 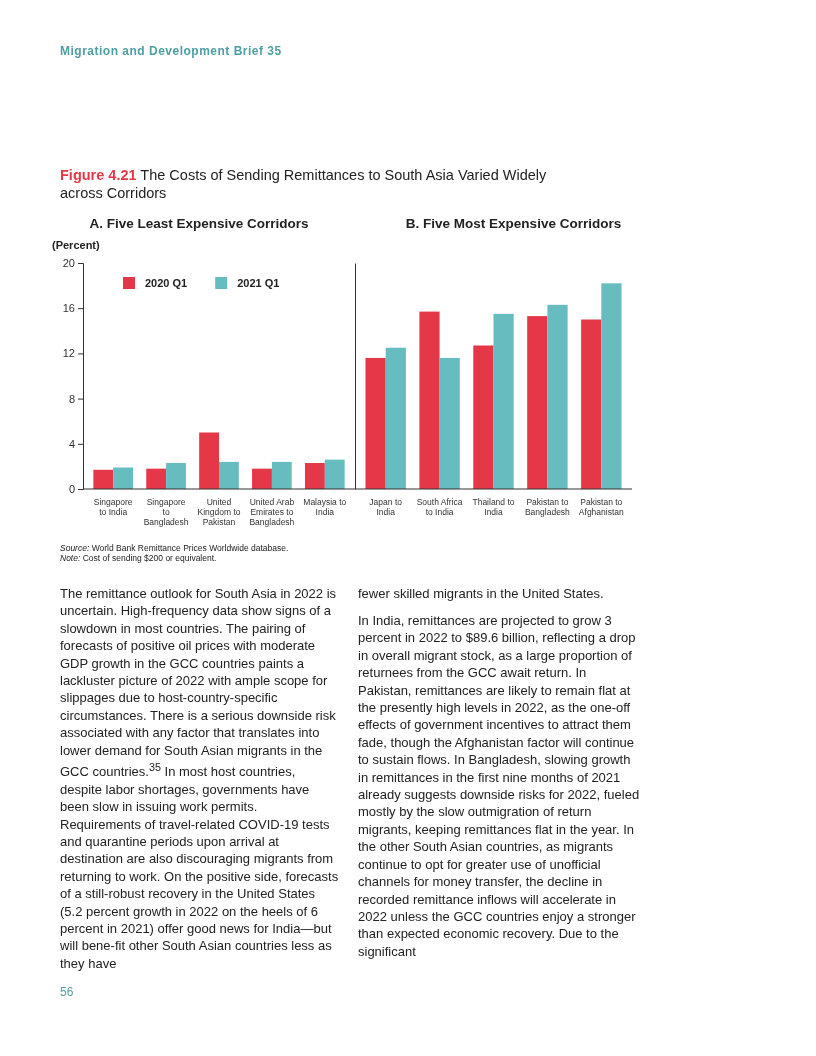 I want to click on text: Note: Cost of sending $200 or equivalent., so click(x=138, y=558).